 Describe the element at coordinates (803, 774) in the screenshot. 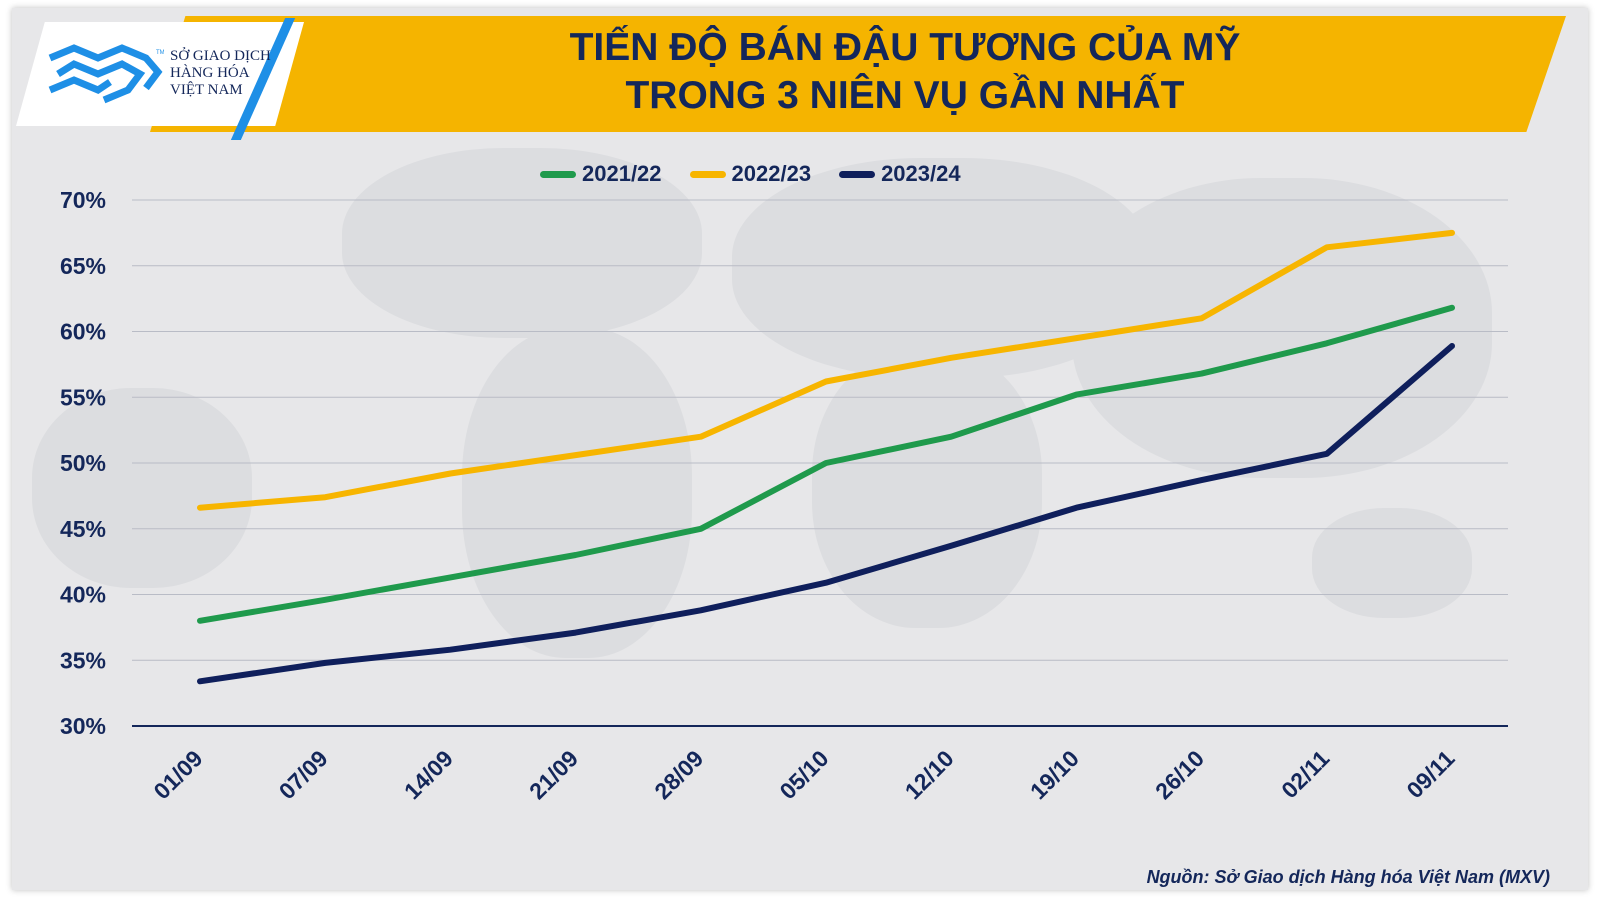

I see `x-tick-label: 05/10` at that location.